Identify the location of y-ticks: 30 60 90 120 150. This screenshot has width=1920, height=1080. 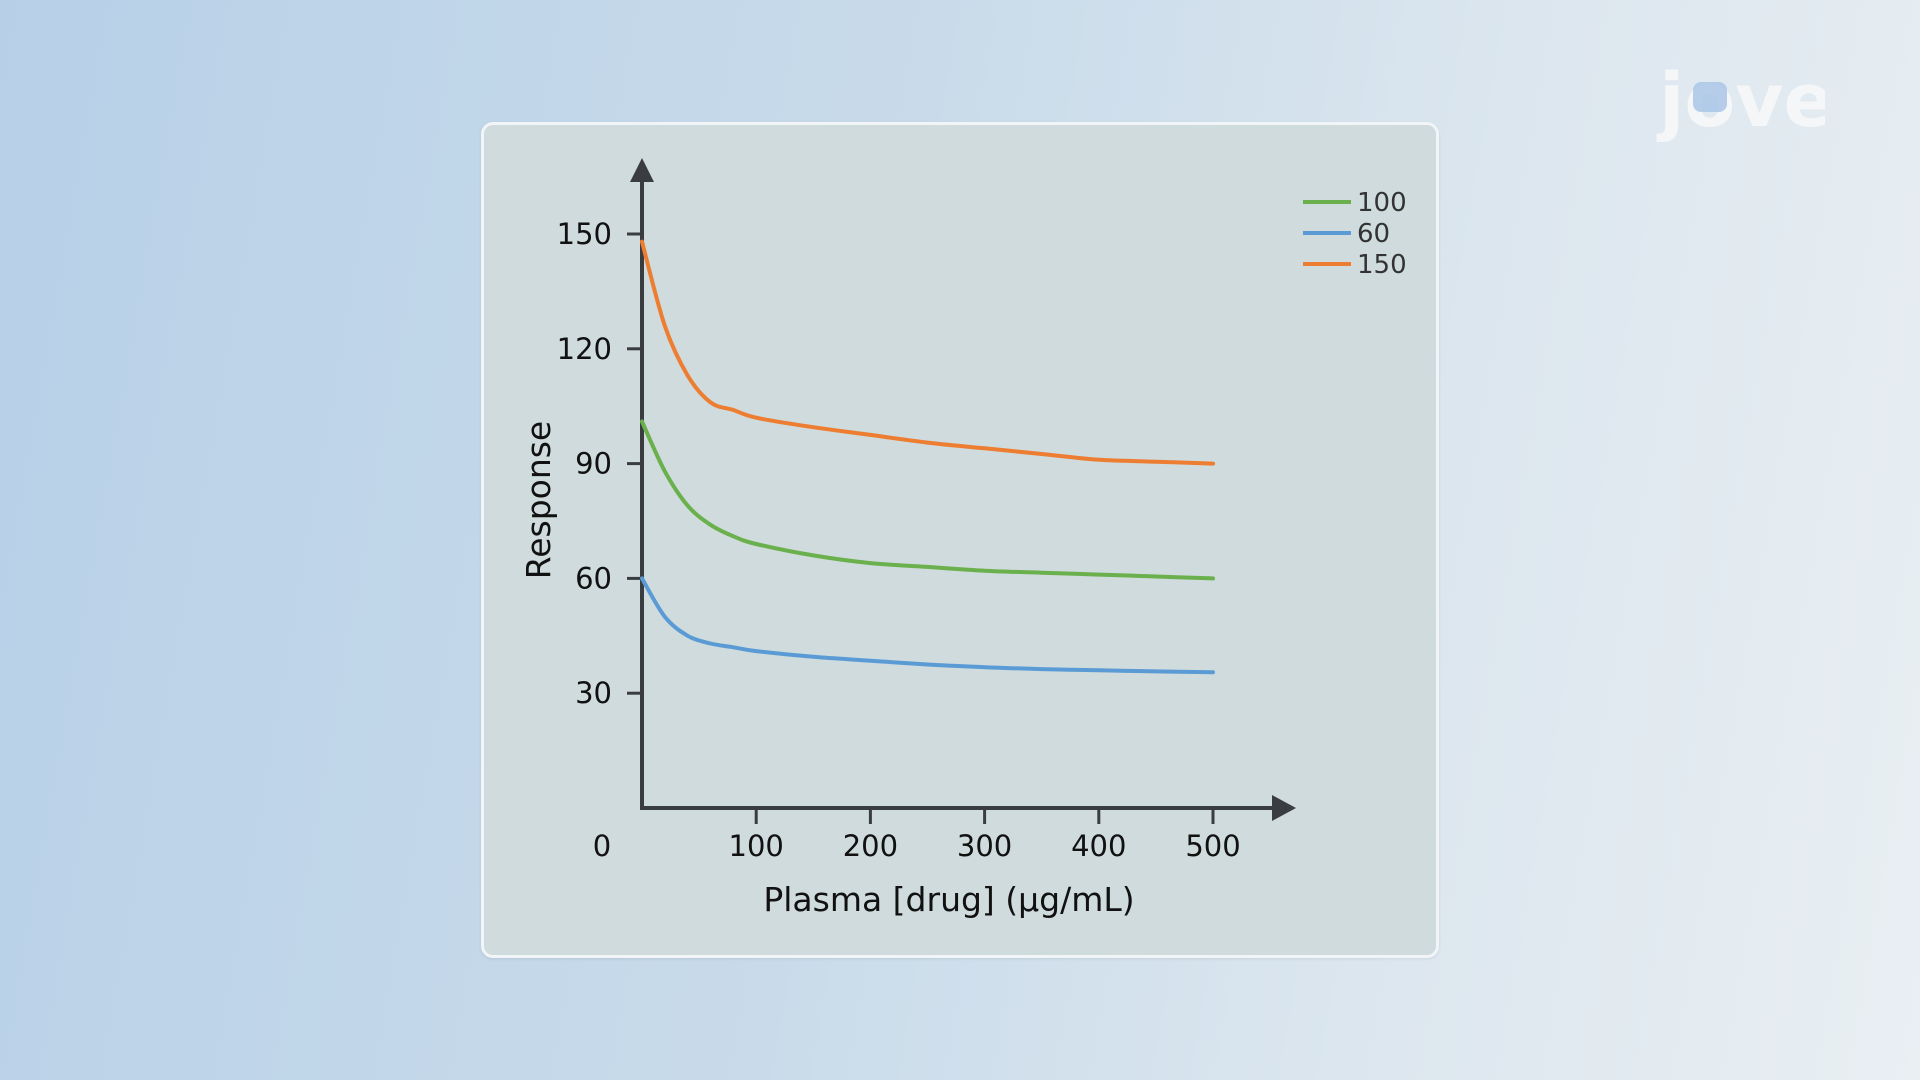
(599, 463).